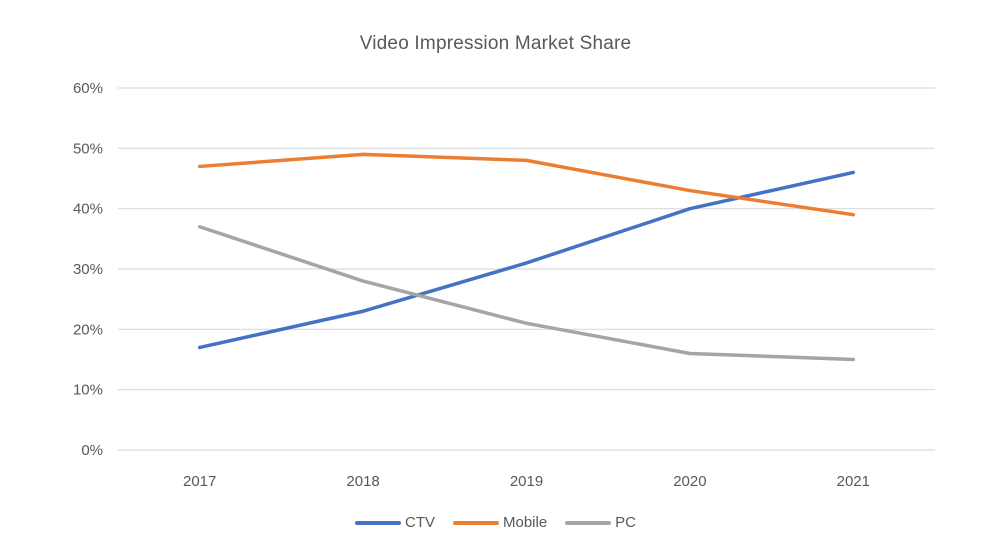 The width and height of the screenshot is (991, 547). What do you see at coordinates (92, 450) in the screenshot?
I see `y-axis-tick-label: 0%` at bounding box center [92, 450].